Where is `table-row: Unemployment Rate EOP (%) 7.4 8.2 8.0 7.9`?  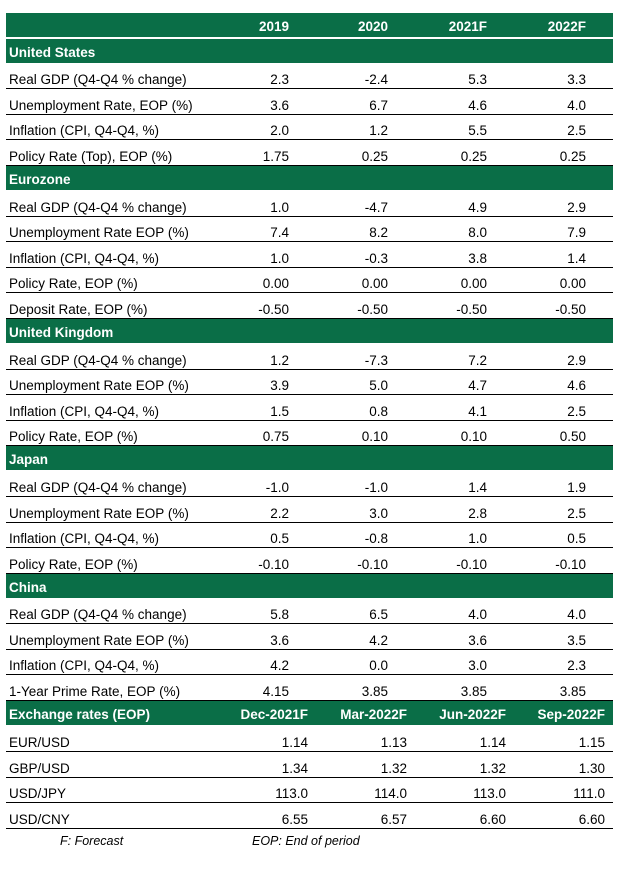 table-row: Unemployment Rate EOP (%) 7.4 8.2 8.0 7.9 is located at coordinates (309, 230).